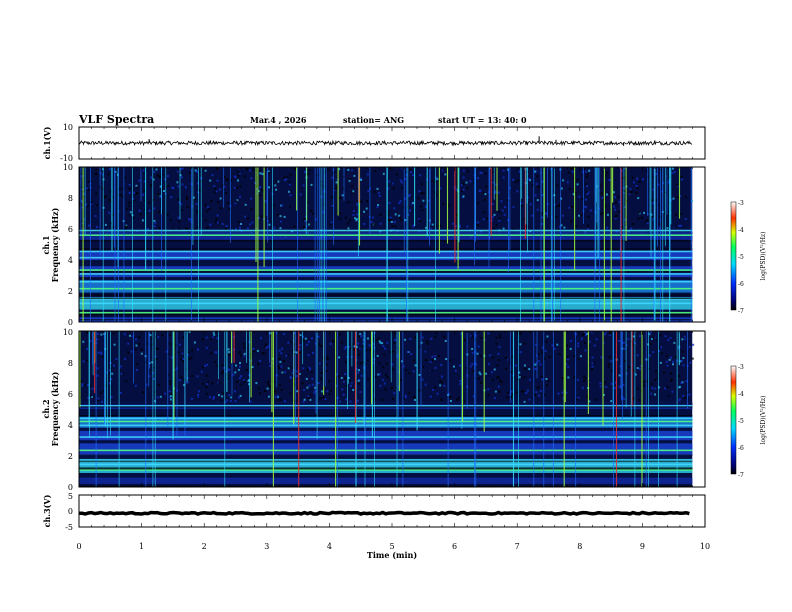  What do you see at coordinates (68, 245) in the screenshot?
I see `ch1-spectrogram-yticks: 0 2 4 6 8 10` at bounding box center [68, 245].